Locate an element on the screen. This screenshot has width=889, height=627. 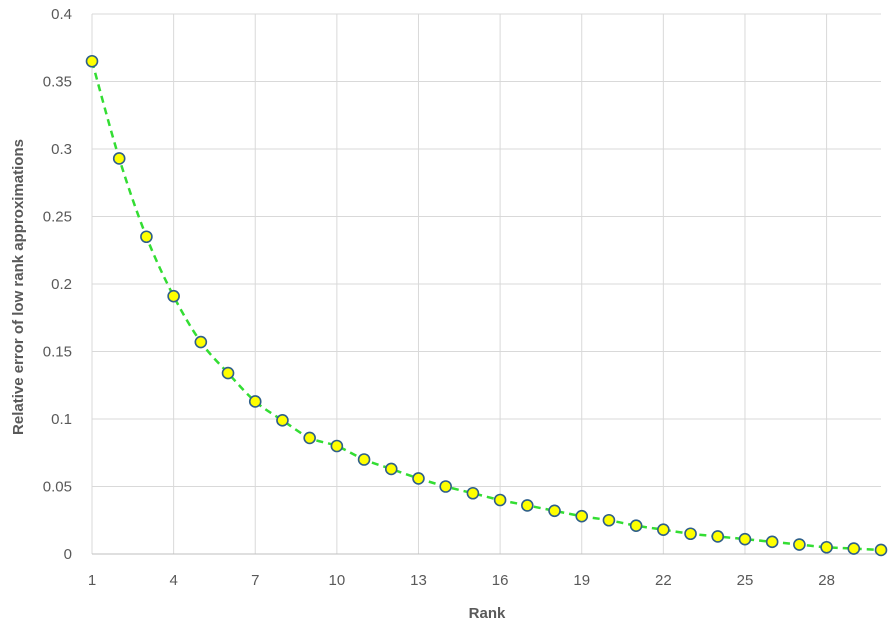
y-tick-label: 0.2 is located at coordinates (61, 284).